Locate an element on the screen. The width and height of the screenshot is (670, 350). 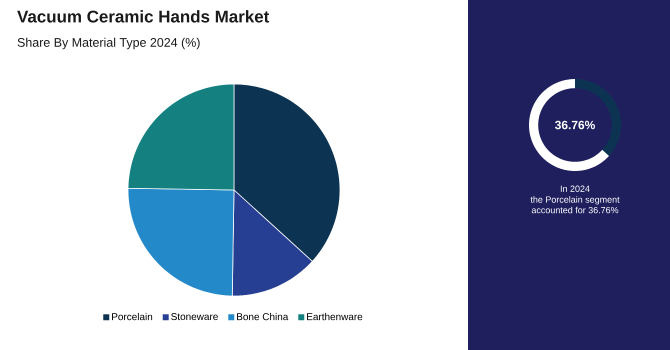
legend-label: Stoneware is located at coordinates (194, 316).